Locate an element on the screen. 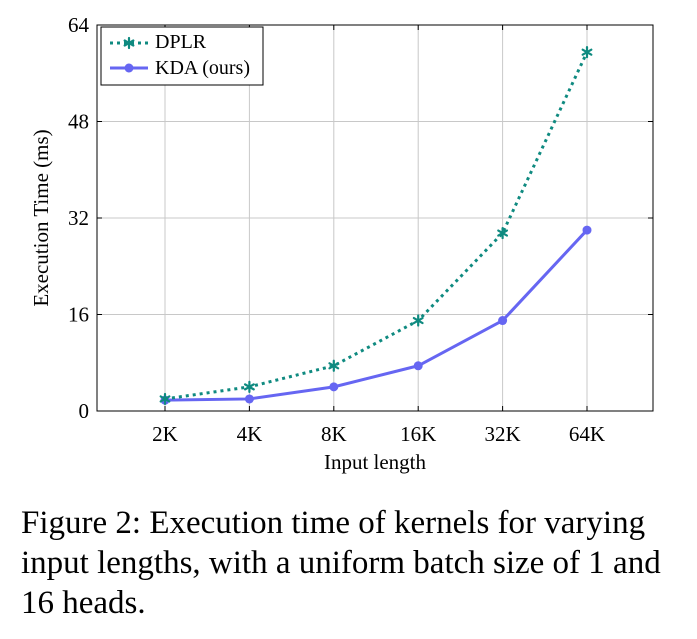 This screenshot has width=697, height=639. legend-label-dplr: DPLR is located at coordinates (181, 42).